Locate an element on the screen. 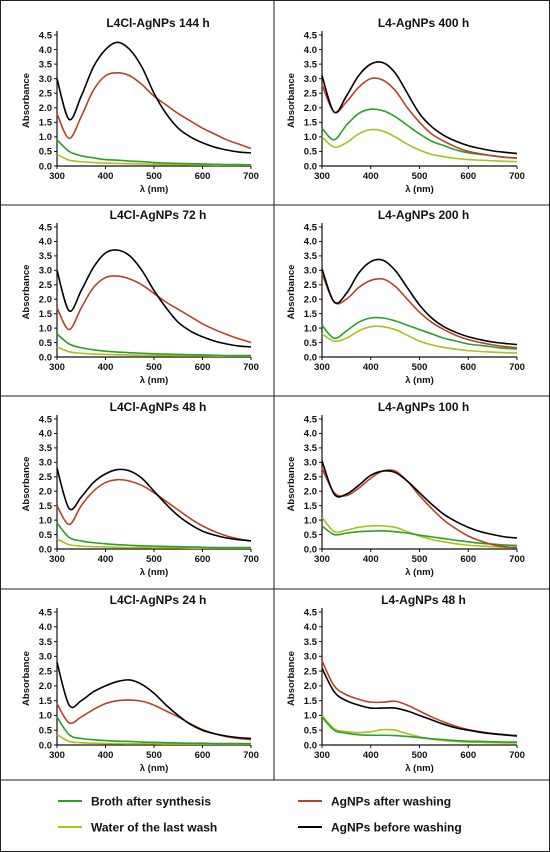 The image size is (550, 852). legend-label: Broth after synthesis is located at coordinates (151, 801).